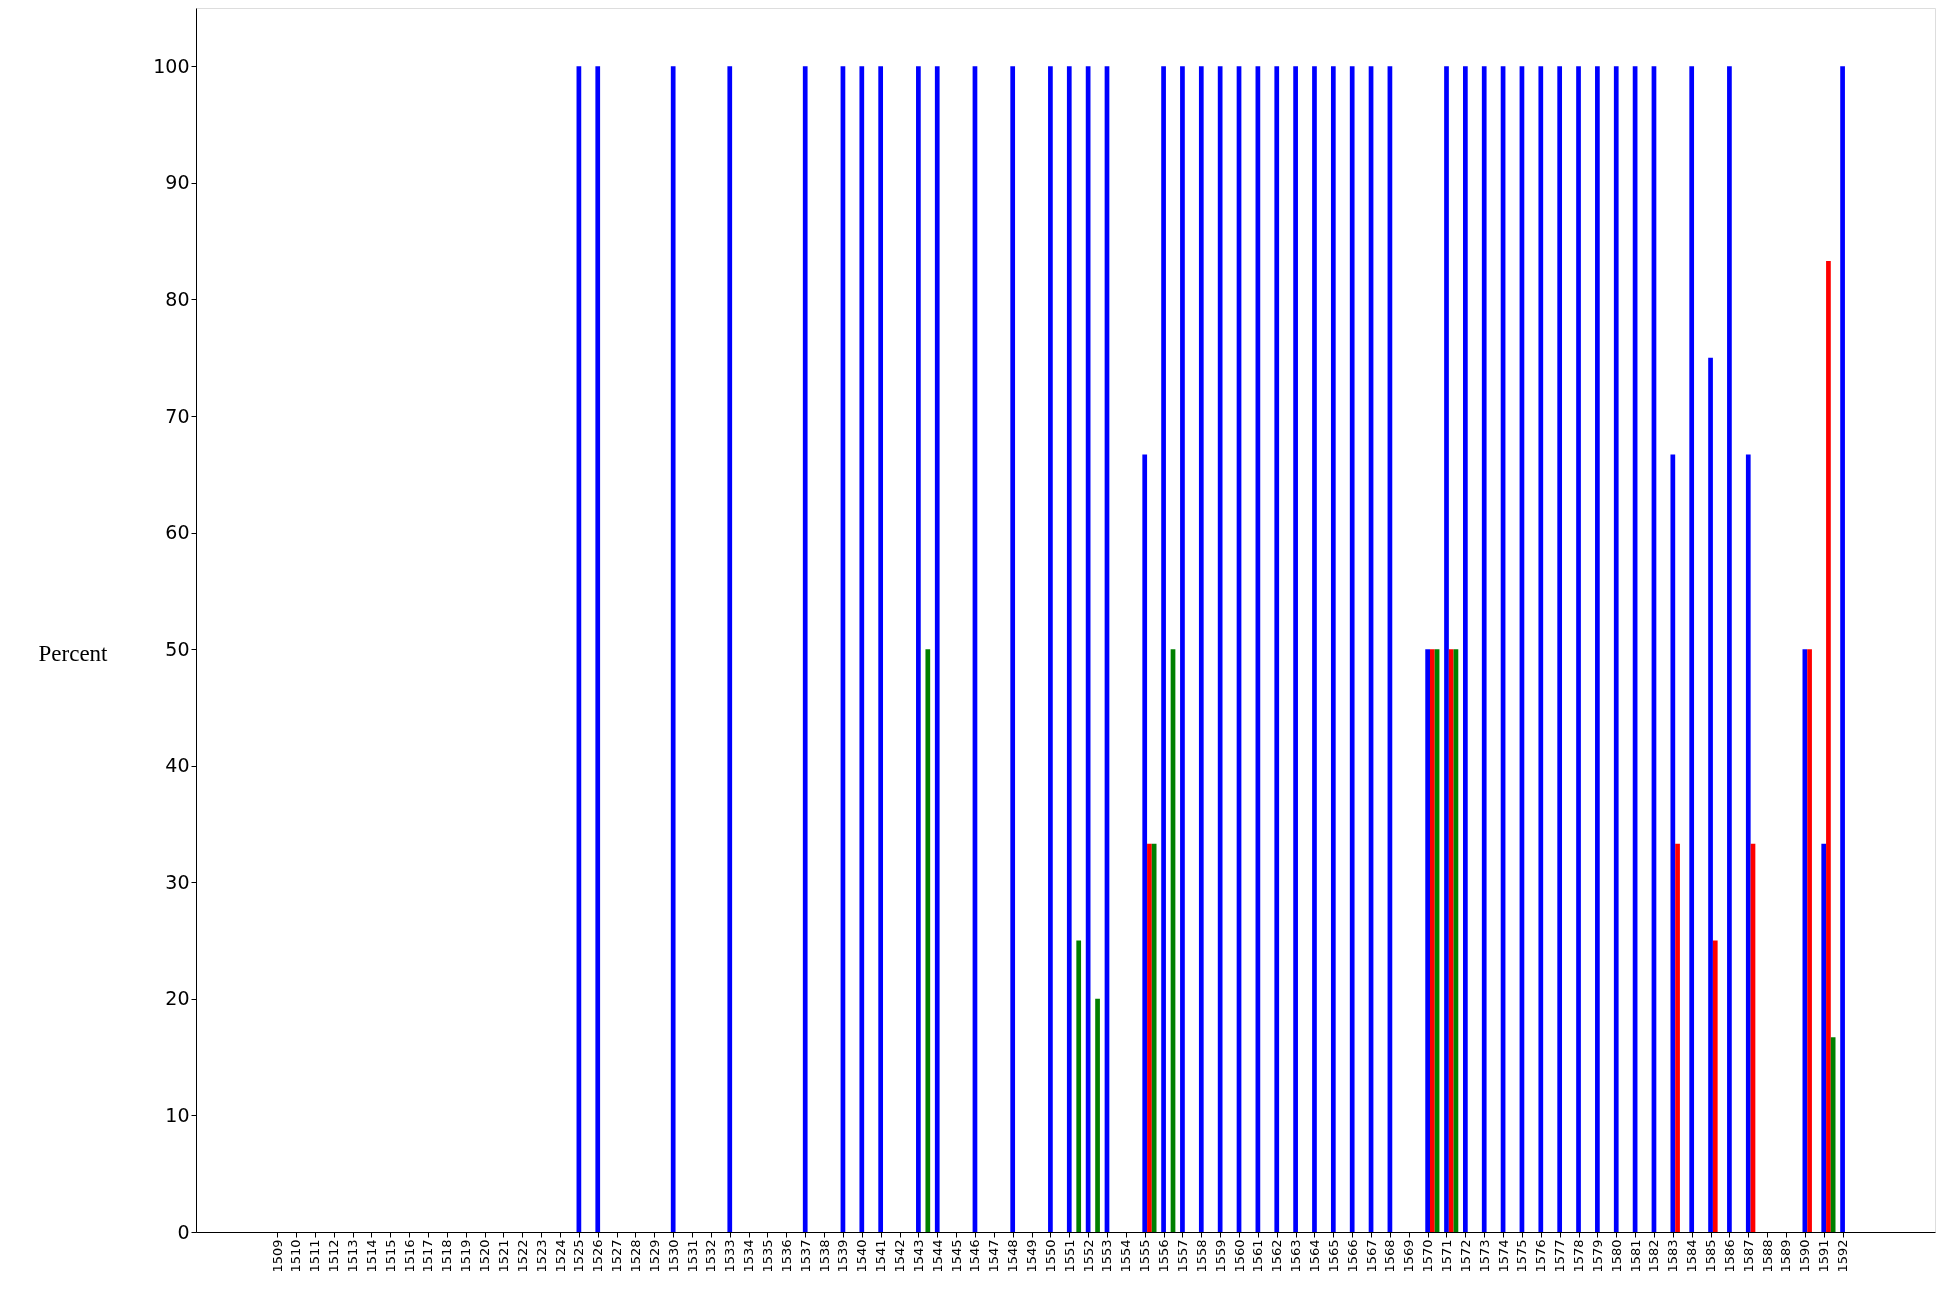  I want to click on x-tick-label: 1522, so click(522, 1256).